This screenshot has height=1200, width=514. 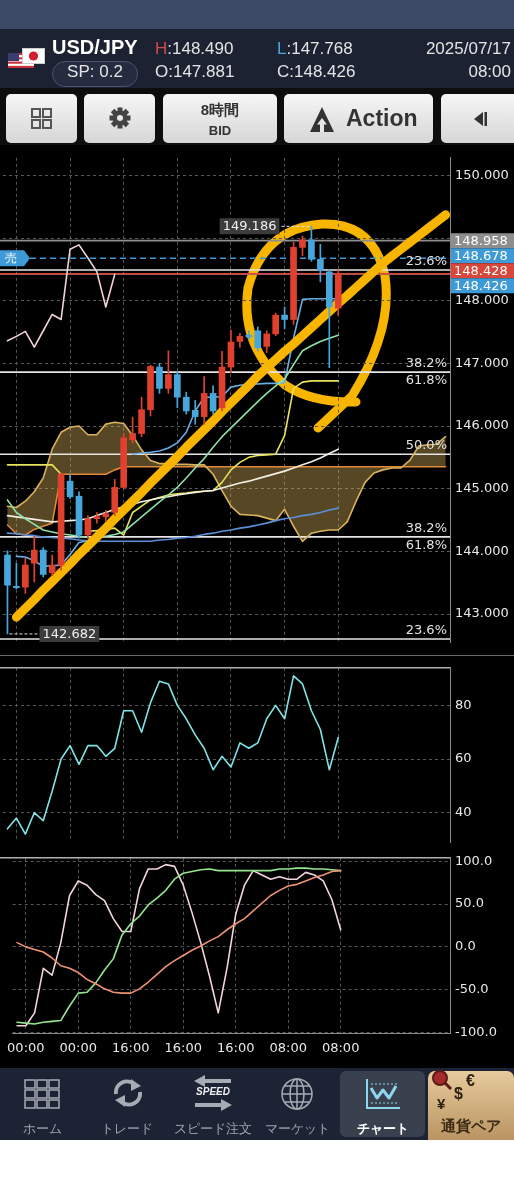 What do you see at coordinates (195, 72) in the screenshot?
I see `text: O:147.881` at bounding box center [195, 72].